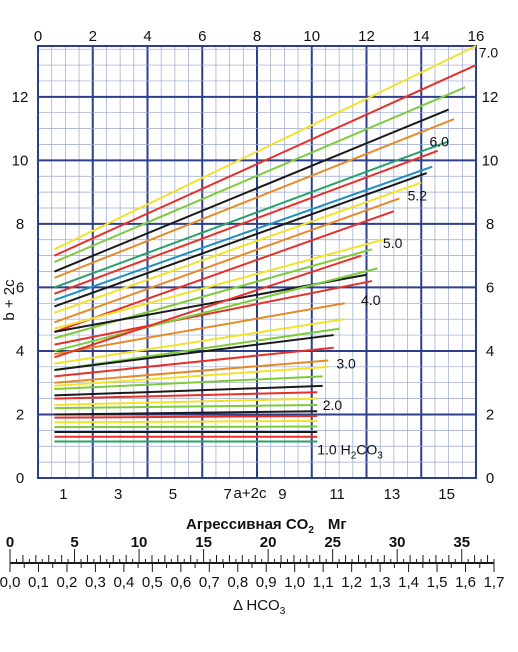 This screenshot has height=652, width=518. I want to click on co2-tick-label: 10, so click(139, 542).